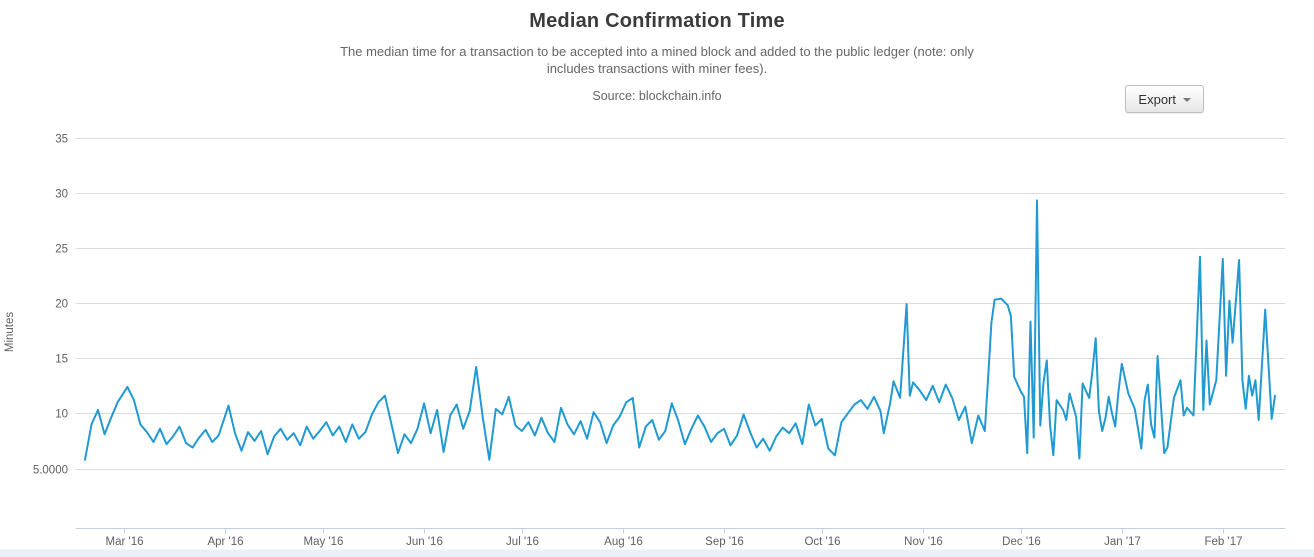 This screenshot has width=1314, height=557. I want to click on svg-text: Nov '16, so click(923, 542).